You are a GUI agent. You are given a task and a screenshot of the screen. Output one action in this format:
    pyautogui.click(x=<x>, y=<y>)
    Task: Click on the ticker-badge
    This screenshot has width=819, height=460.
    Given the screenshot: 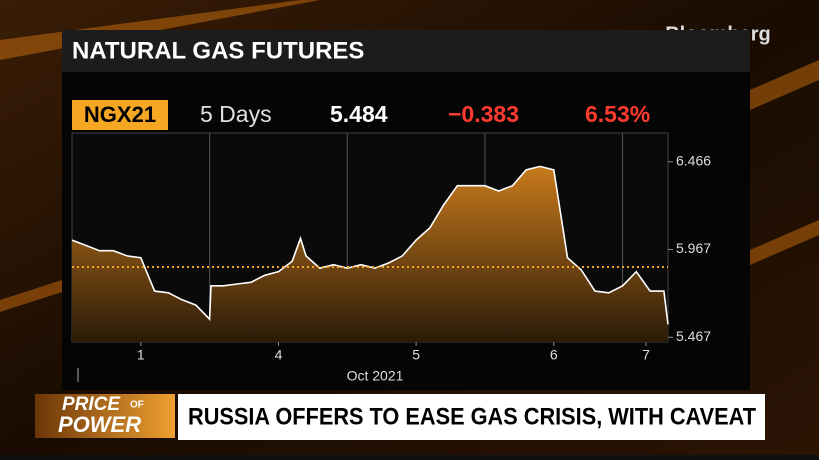 What is the action you would take?
    pyautogui.click(x=120, y=115)
    